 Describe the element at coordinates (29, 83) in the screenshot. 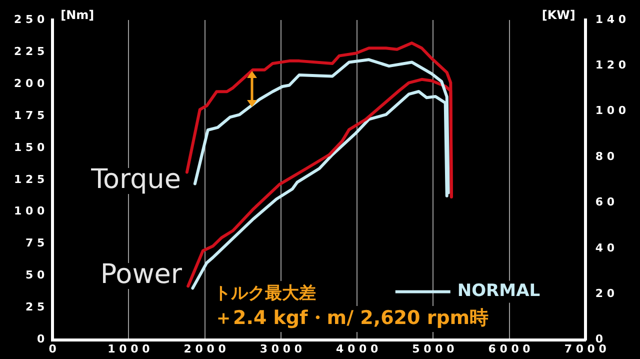

I see `y-tick-label: 2 0 0` at that location.